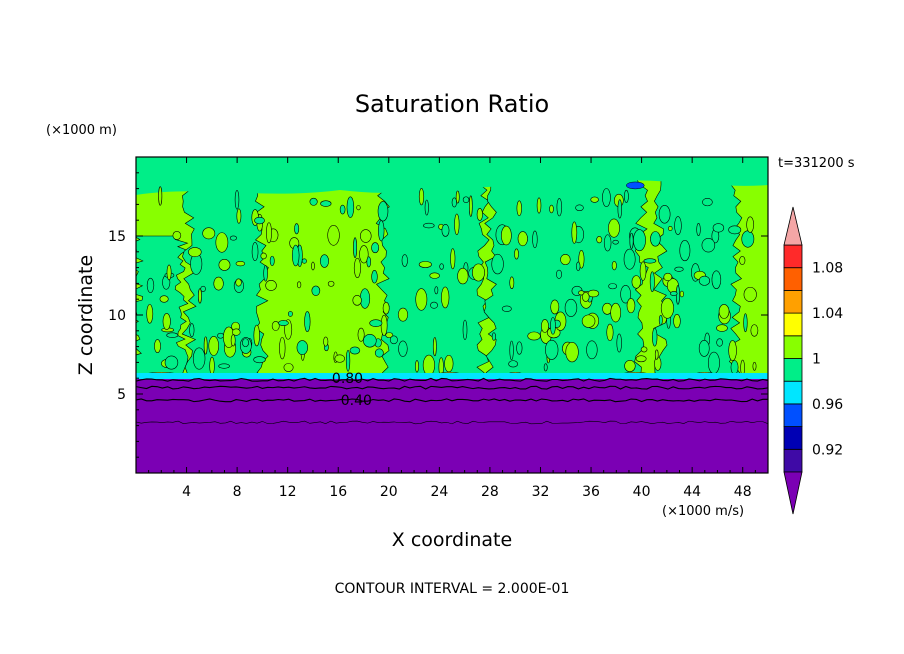 The image size is (904, 654). Describe the element at coordinates (591, 492) in the screenshot. I see `x-tick-label: 36` at that location.